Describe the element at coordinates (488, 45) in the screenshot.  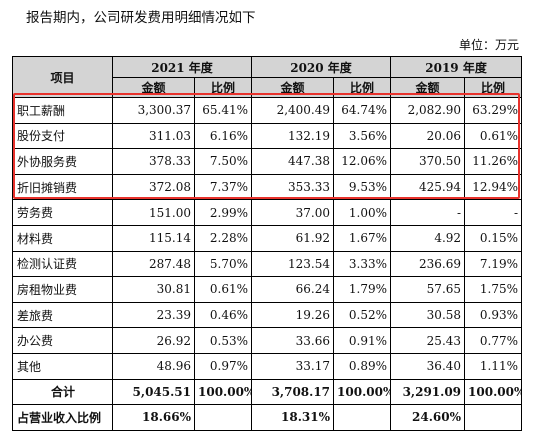
I see `unit-label: 单位：万元` at that location.